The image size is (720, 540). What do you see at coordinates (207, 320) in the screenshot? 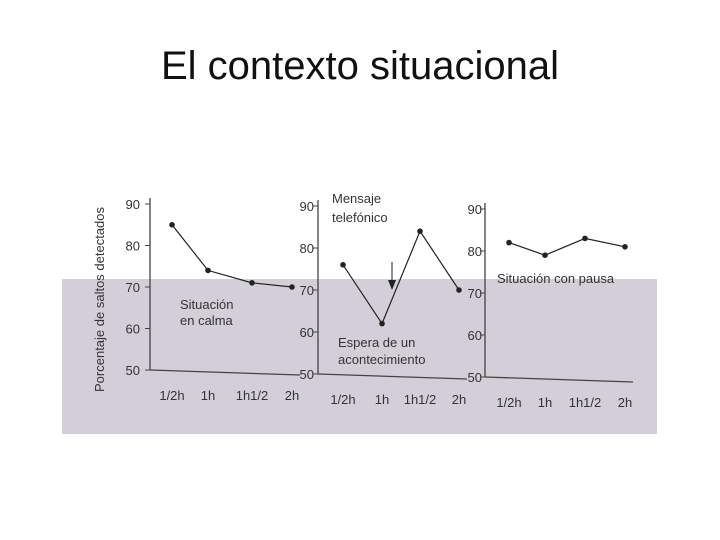
I see `annotation-text: en calma` at bounding box center [207, 320].